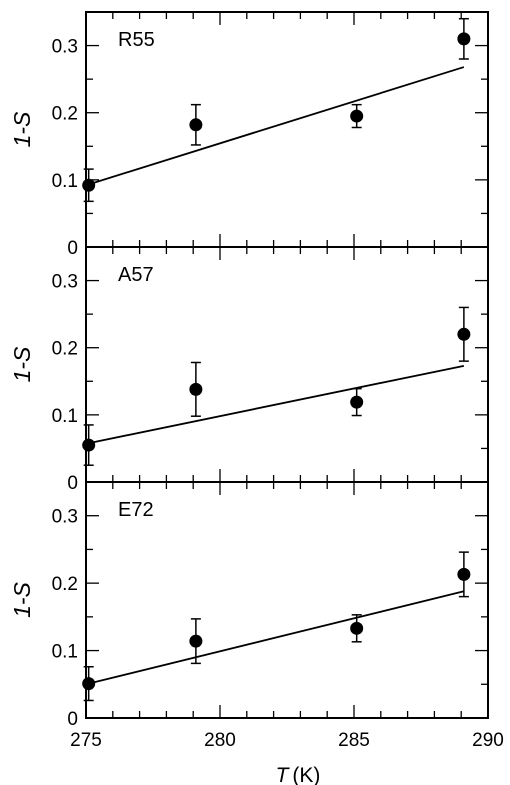 The width and height of the screenshot is (510, 785). Describe the element at coordinates (354, 740) in the screenshot. I see `x-tick-label: 285` at that location.